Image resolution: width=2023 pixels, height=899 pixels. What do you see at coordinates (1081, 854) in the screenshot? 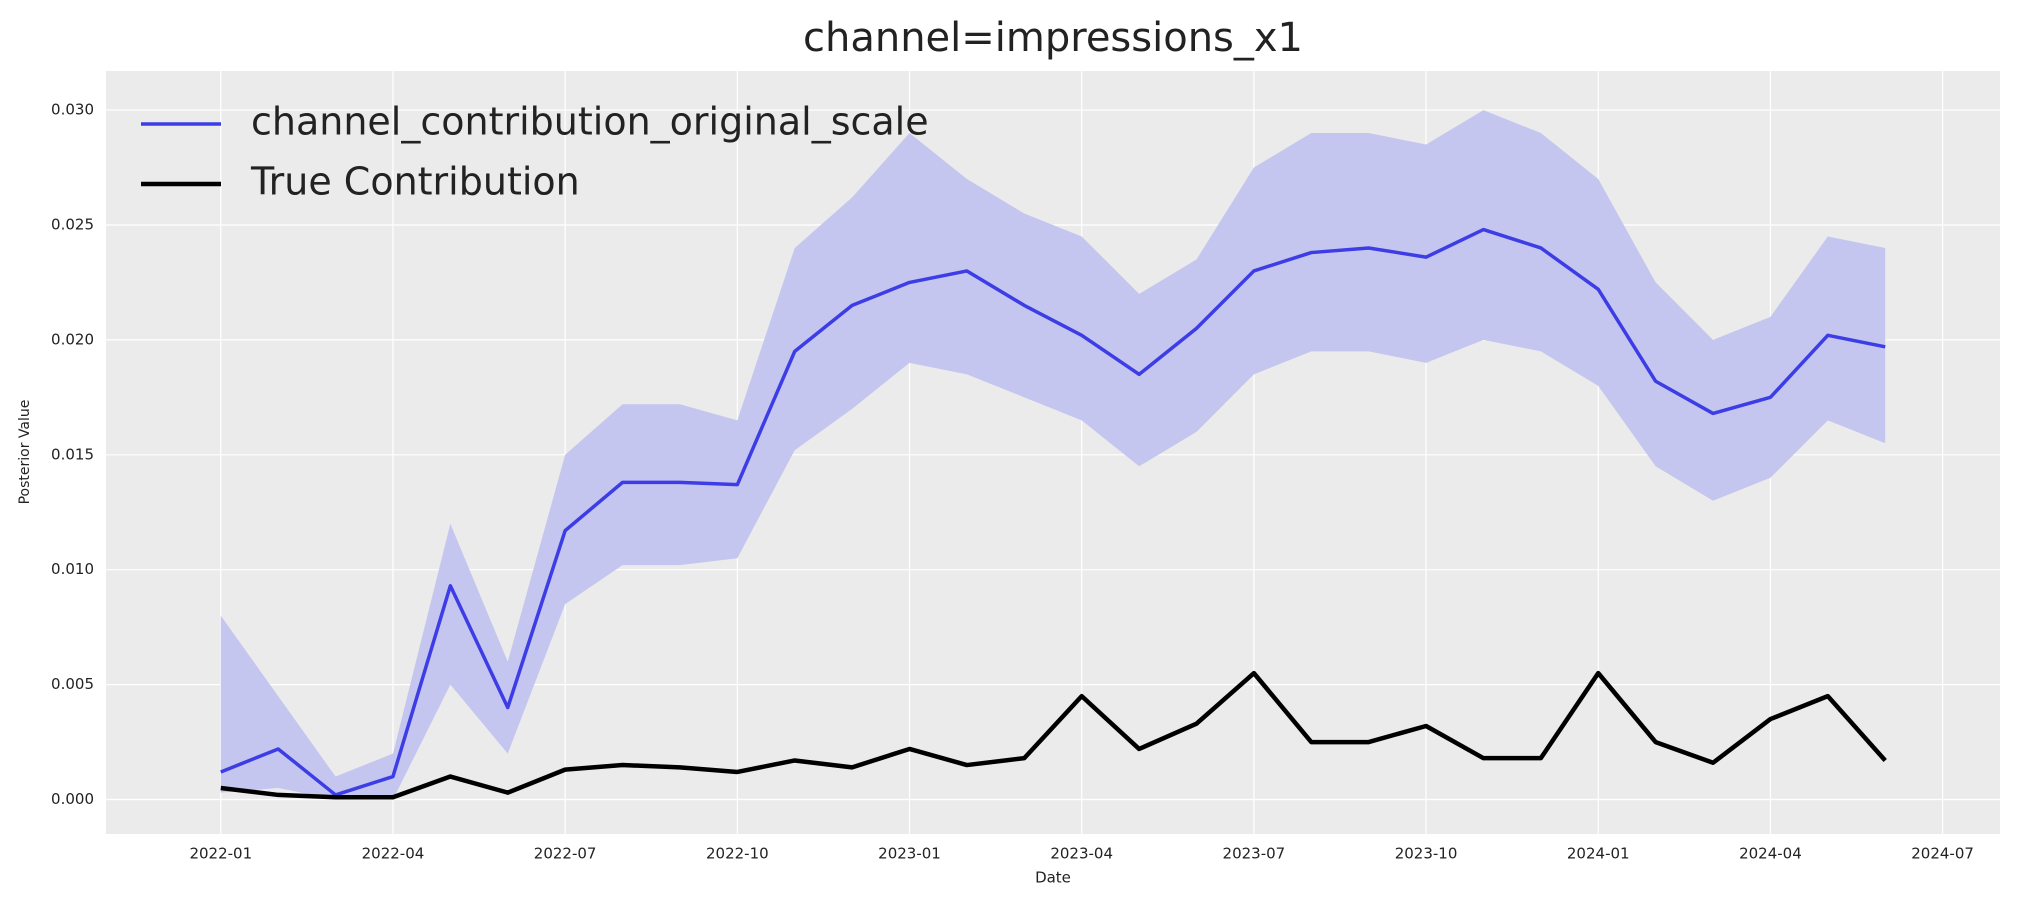
I see `x-tick-label: 2023-04` at bounding box center [1081, 854].